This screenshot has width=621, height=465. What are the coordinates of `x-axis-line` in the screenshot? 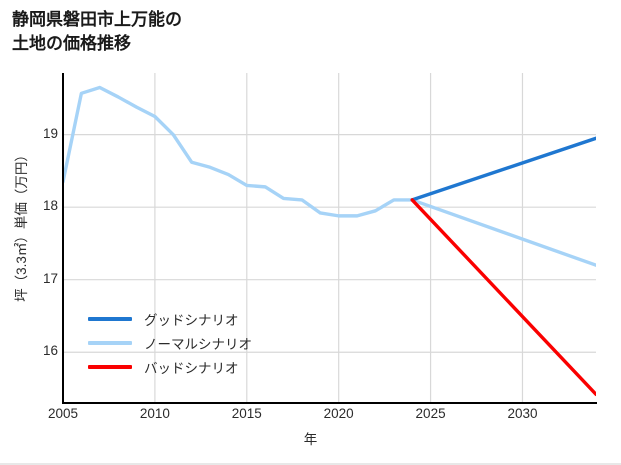 It's located at (330, 403).